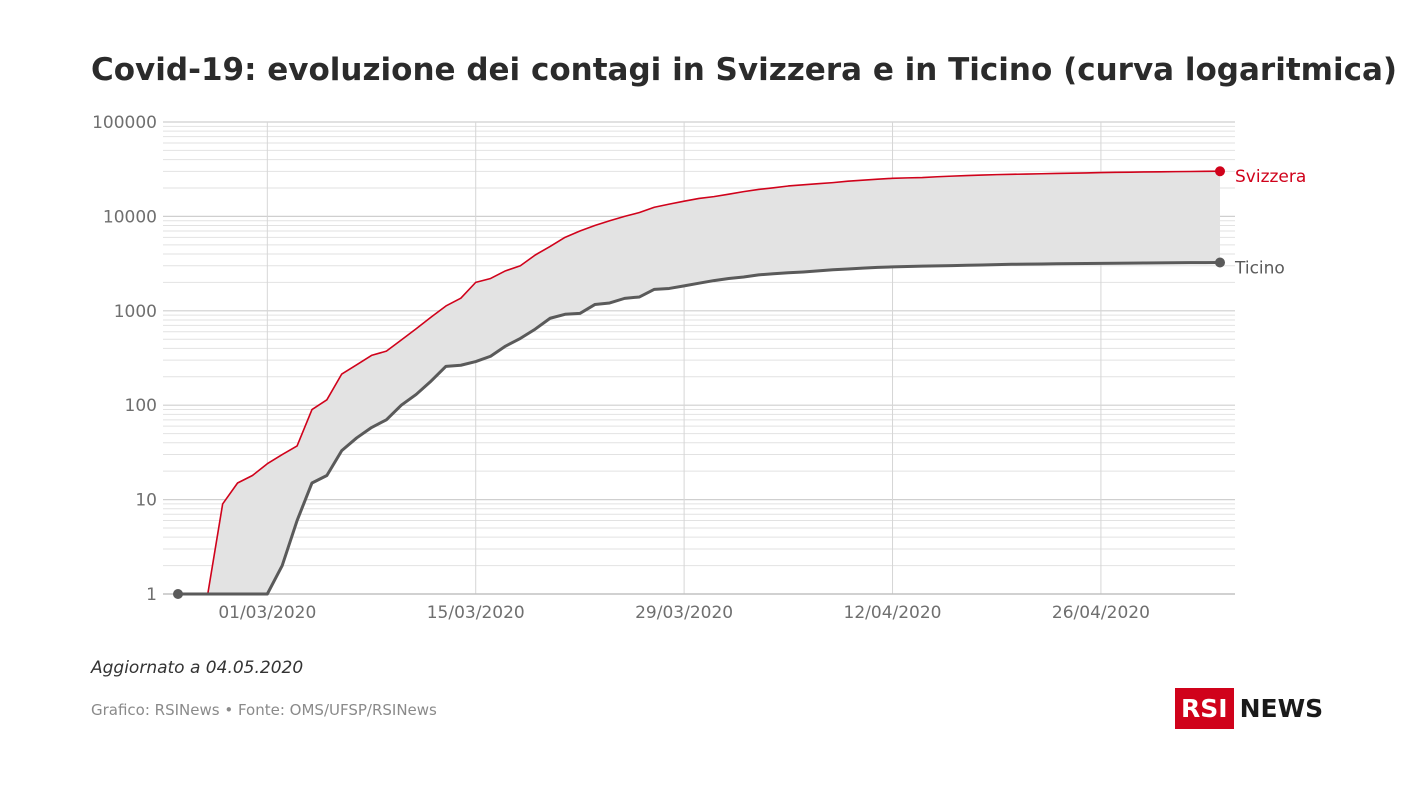 Image resolution: width=1408 pixels, height=792 pixels. Describe the element at coordinates (130, 217) in the screenshot. I see `y-tick-label: 10000` at that location.